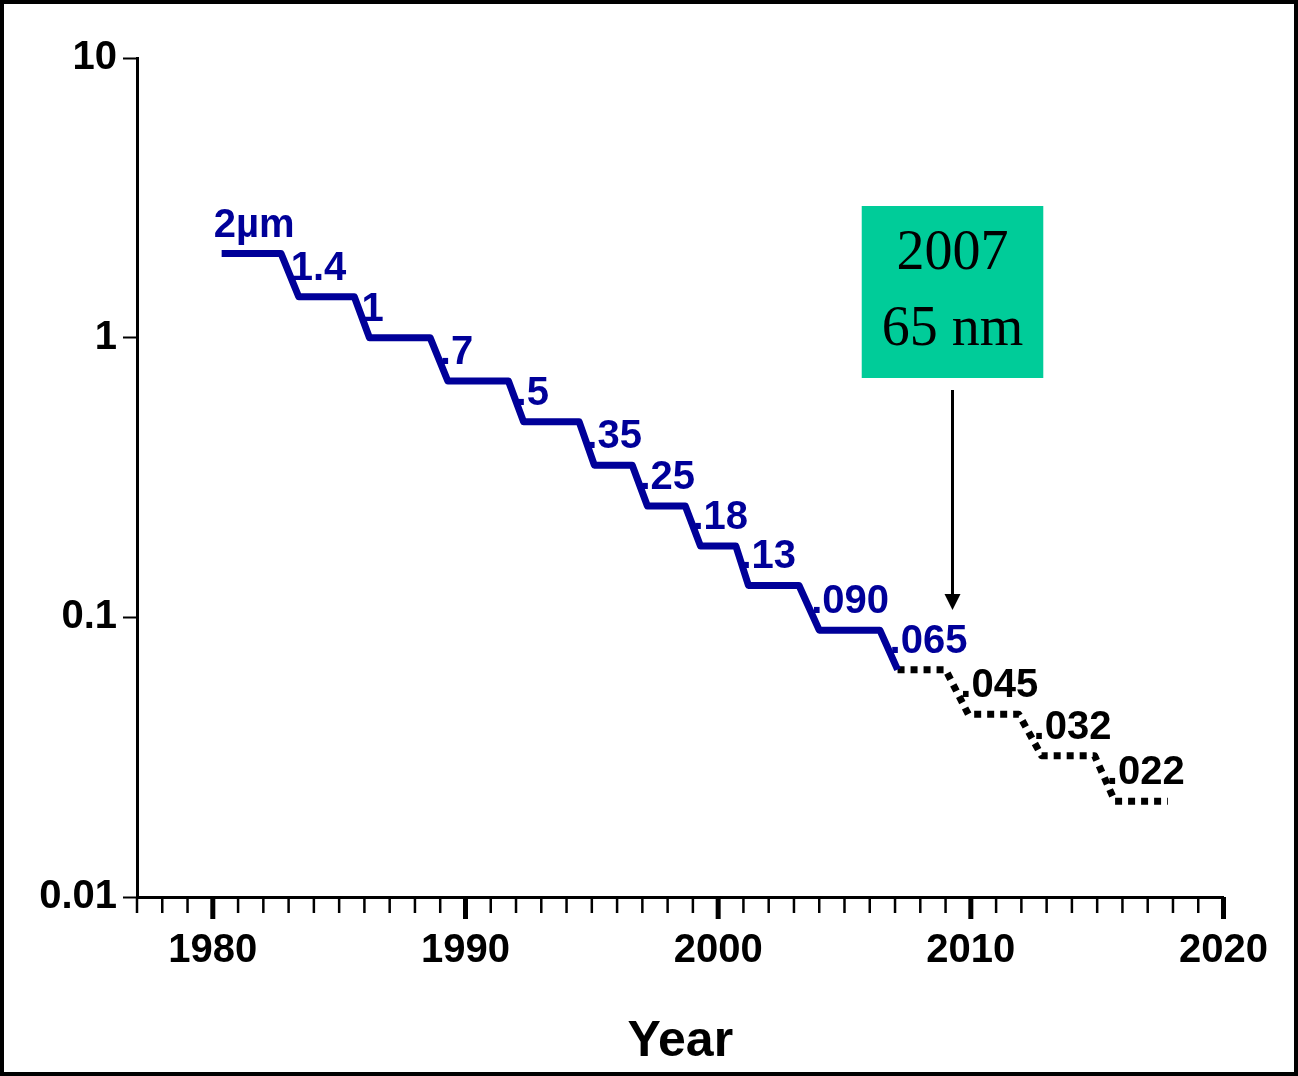  Describe the element at coordinates (254, 222) in the screenshot. I see `data-label: 2µm` at that location.